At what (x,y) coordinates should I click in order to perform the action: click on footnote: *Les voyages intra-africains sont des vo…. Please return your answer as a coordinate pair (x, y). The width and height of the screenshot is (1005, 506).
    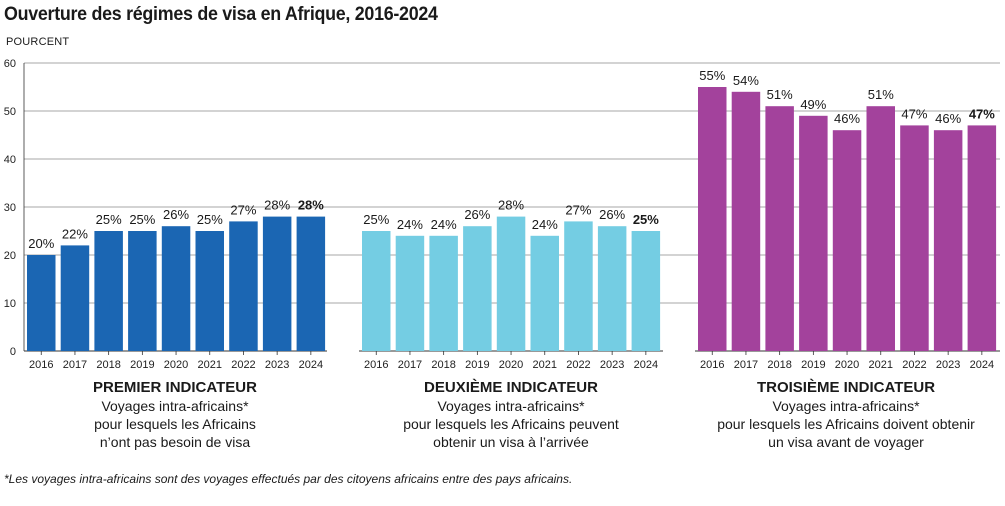
    Looking at the image, I should click on (288, 479).